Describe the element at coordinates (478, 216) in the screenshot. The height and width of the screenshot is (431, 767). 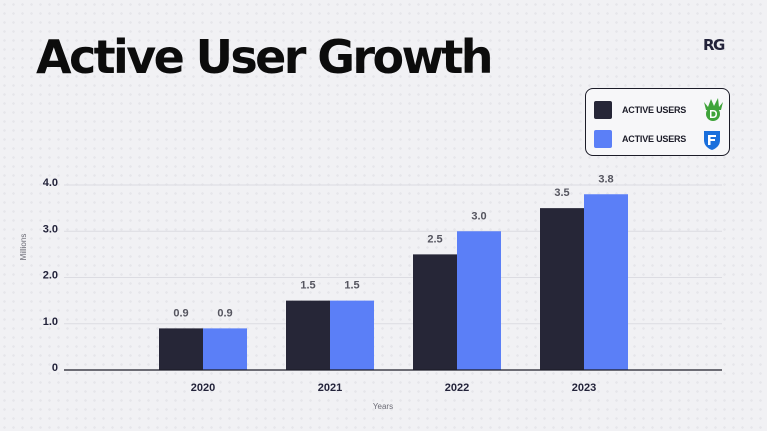
I see `data-label: 3.0` at that location.